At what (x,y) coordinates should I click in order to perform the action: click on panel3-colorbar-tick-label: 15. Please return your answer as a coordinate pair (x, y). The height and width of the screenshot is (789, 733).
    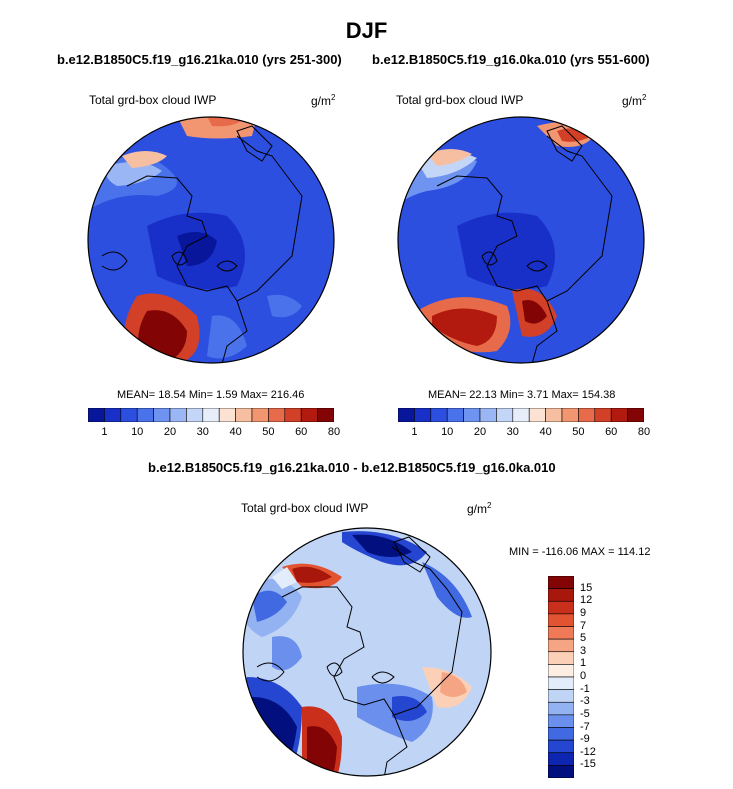
    Looking at the image, I should click on (586, 587).